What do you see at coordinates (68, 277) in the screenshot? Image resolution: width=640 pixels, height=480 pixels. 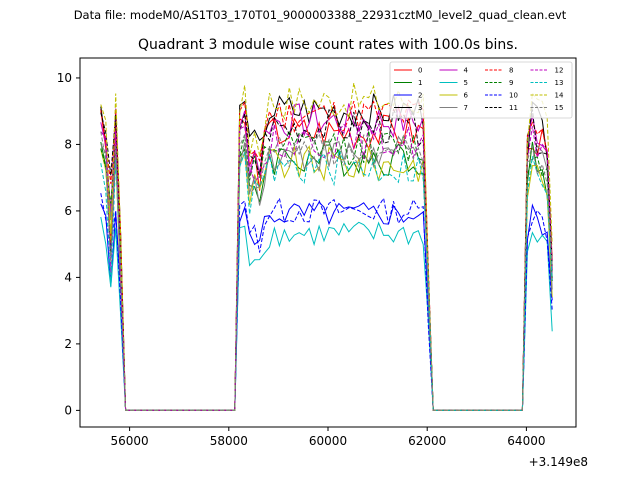 I see `y-tick-label: 4` at bounding box center [68, 277].